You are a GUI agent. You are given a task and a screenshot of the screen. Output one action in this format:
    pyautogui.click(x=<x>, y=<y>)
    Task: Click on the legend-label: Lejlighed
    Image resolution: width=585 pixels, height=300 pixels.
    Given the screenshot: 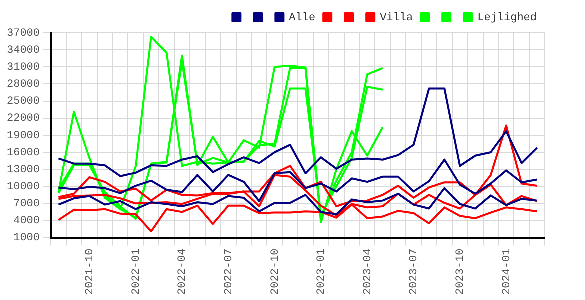 What is the action you would take?
    pyautogui.click(x=508, y=18)
    